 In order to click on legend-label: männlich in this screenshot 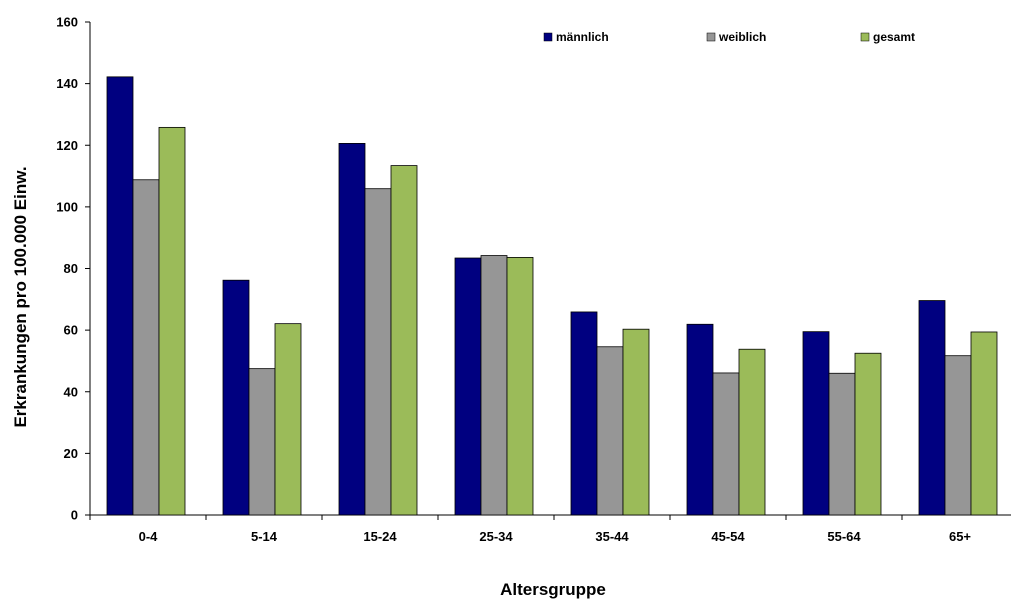, I will do `click(582, 37)`.